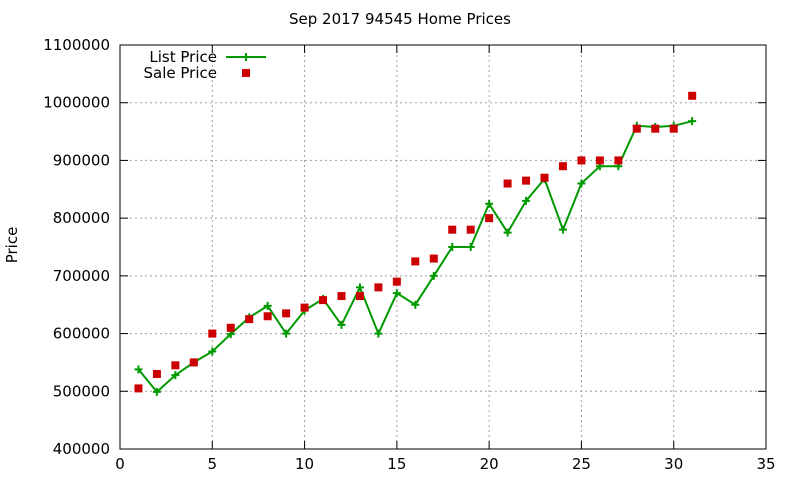 This screenshot has width=800, height=480. Describe the element at coordinates (396, 464) in the screenshot. I see `x-tick-label: 15` at that location.